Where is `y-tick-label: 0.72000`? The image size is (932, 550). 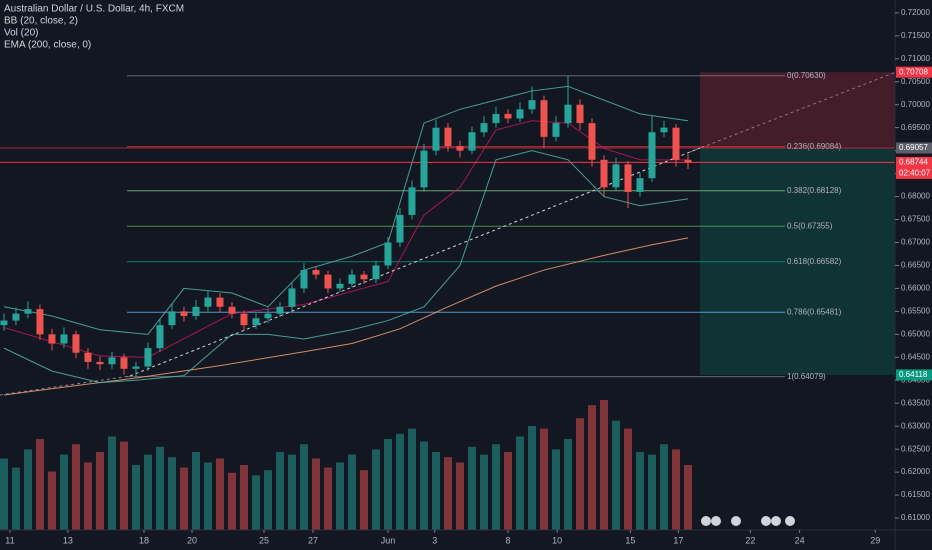
y-tick-label: 0.72000 is located at coordinates (915, 12).